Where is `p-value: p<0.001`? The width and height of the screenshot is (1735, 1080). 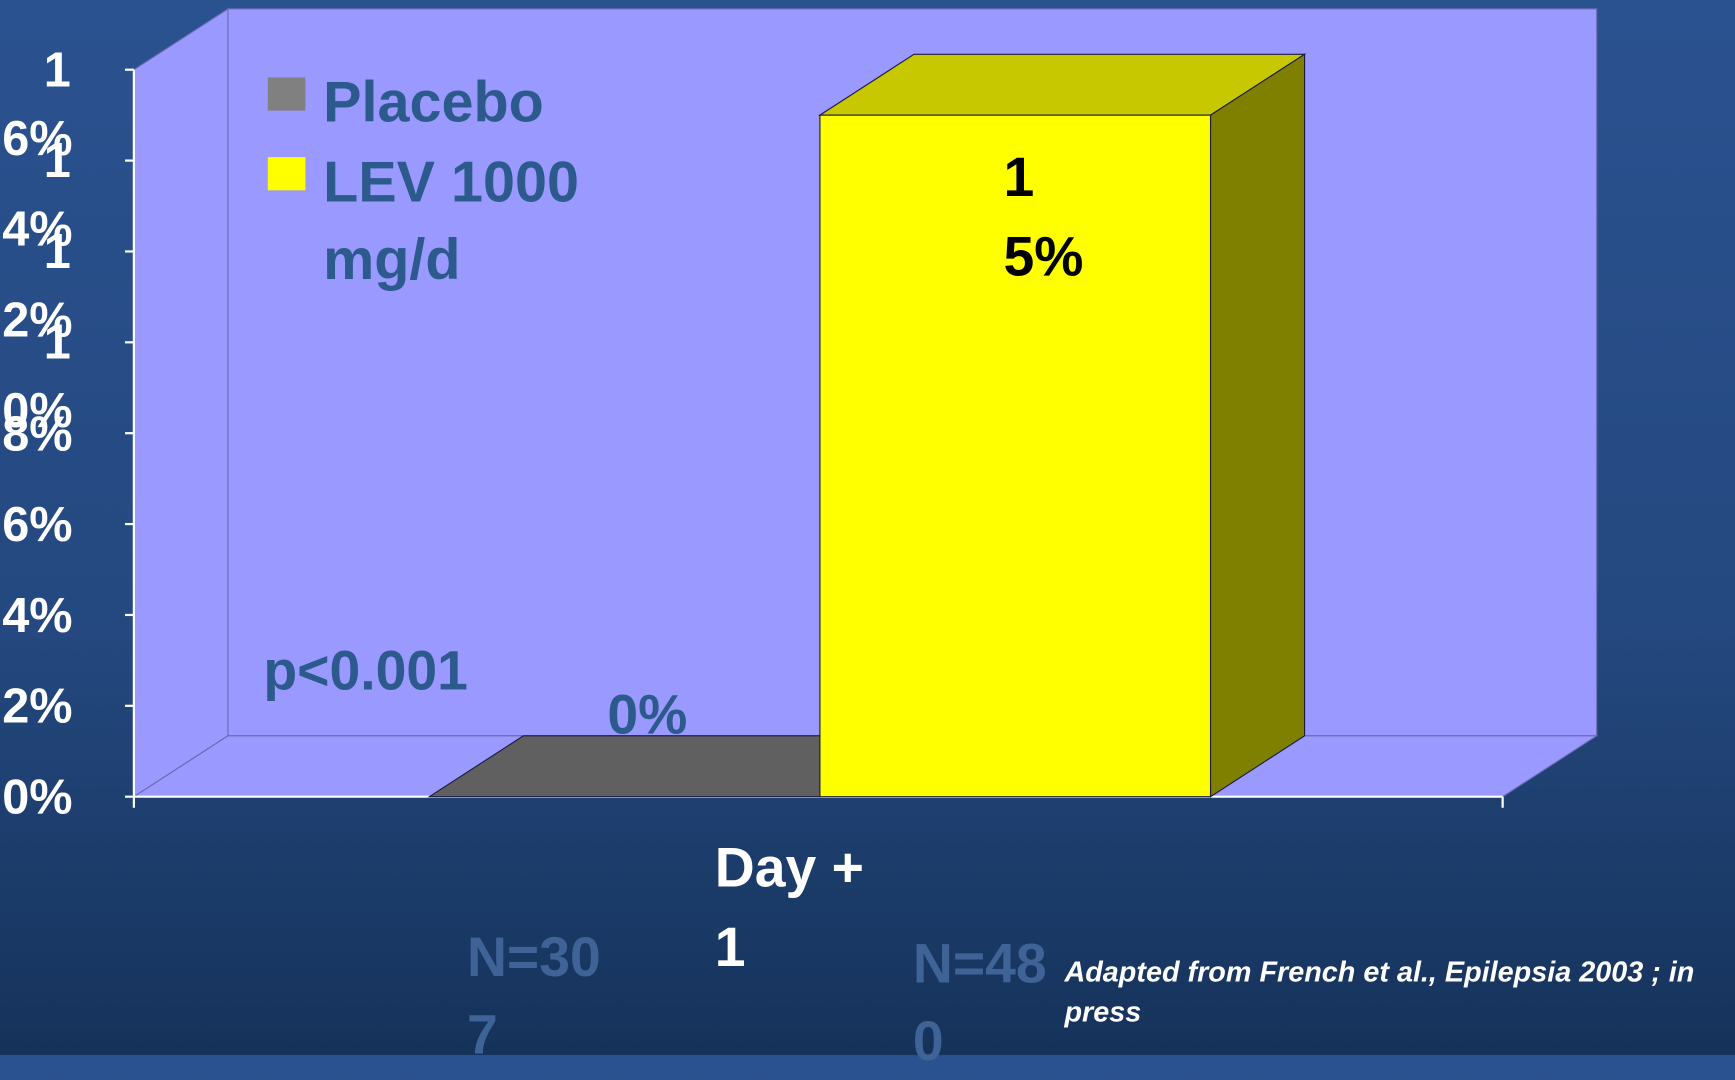 p-value: p<0.001 is located at coordinates (365, 670).